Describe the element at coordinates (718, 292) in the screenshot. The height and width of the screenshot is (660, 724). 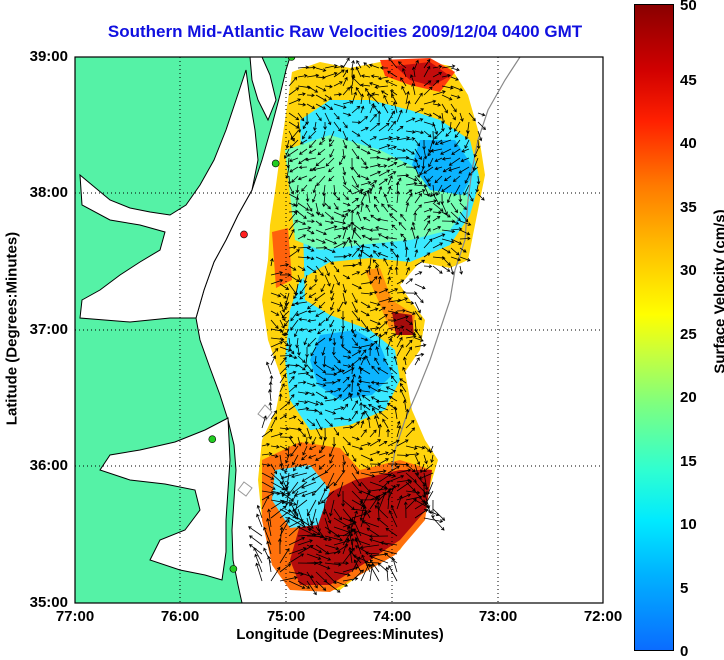
I see `colorbar-label: Surface Velocity (cm/s)` at that location.